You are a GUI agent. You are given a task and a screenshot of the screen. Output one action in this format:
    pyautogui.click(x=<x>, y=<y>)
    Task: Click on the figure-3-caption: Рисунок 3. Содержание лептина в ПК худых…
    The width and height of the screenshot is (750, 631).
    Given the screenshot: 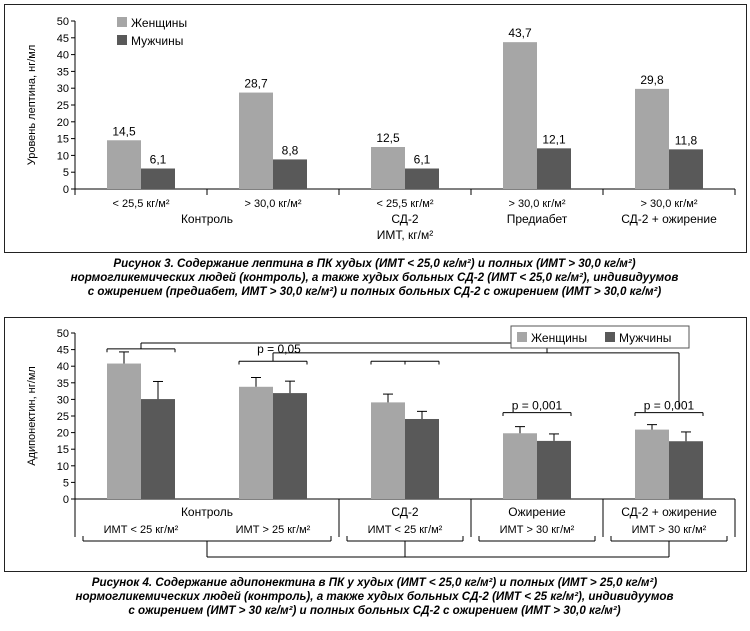 What is the action you would take?
    pyautogui.click(x=374, y=278)
    